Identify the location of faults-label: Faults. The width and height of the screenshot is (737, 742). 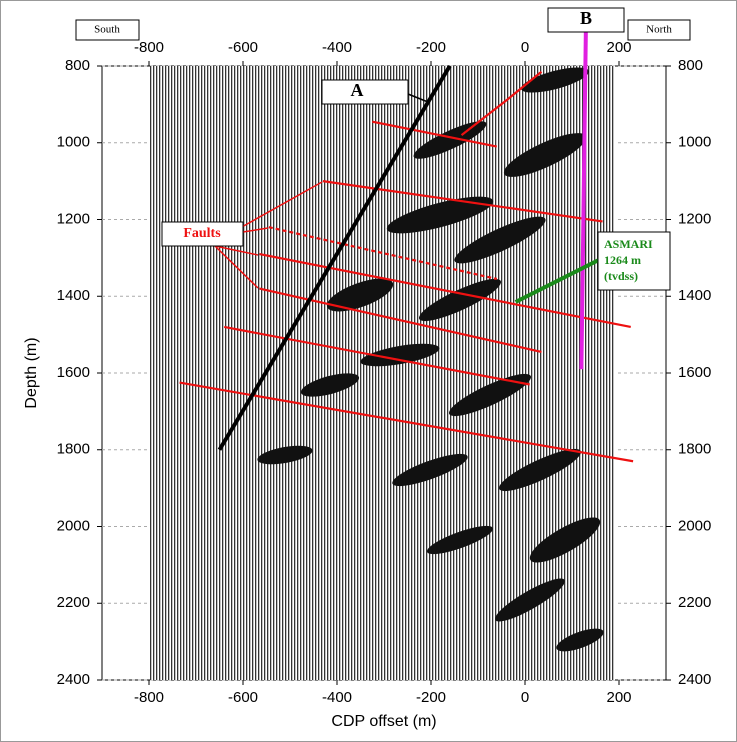
(202, 233).